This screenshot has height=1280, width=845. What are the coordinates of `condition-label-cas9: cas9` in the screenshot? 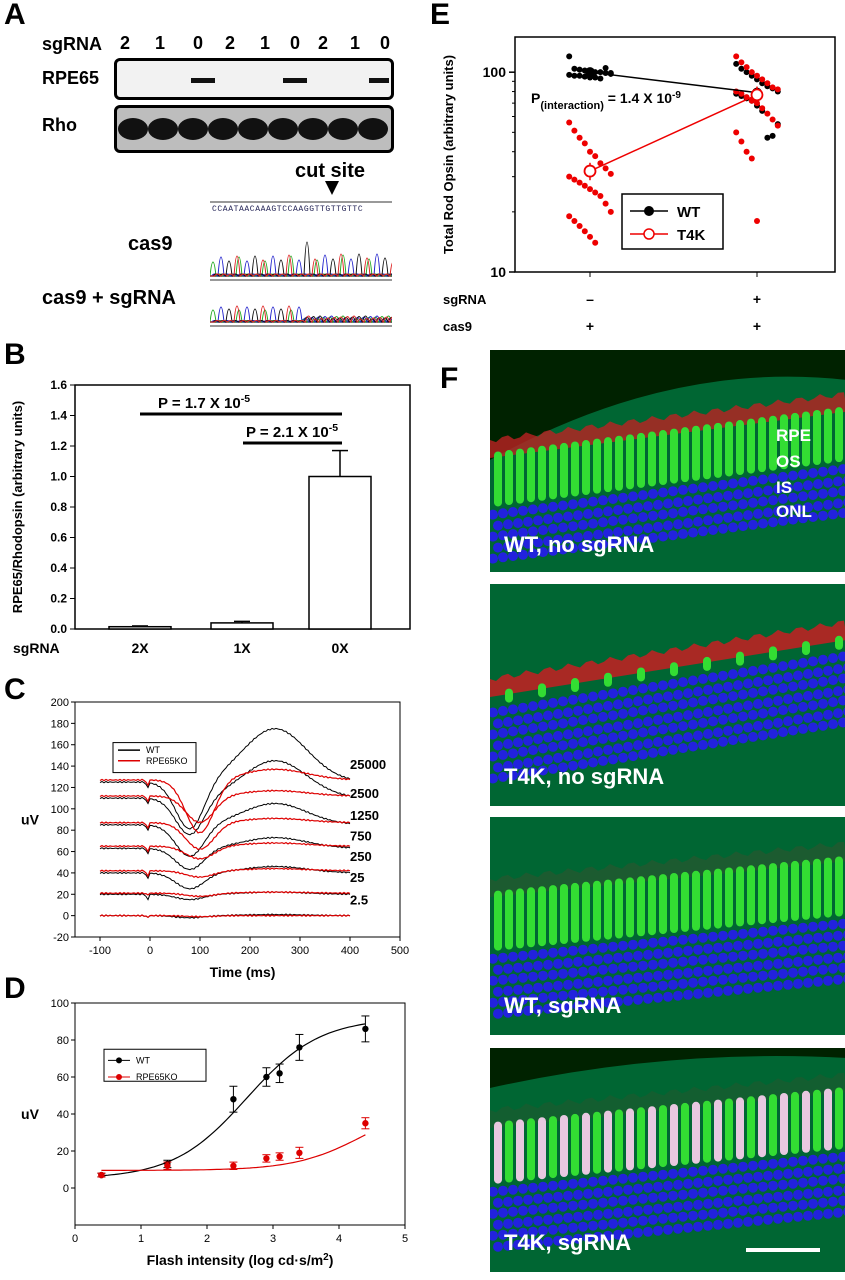 It's located at (457, 326).